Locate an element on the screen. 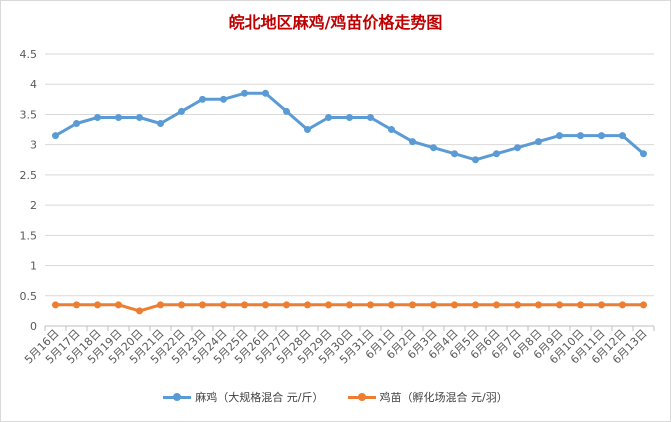 The image size is (671, 422). y-tick-label: 3.5 is located at coordinates (29, 114).